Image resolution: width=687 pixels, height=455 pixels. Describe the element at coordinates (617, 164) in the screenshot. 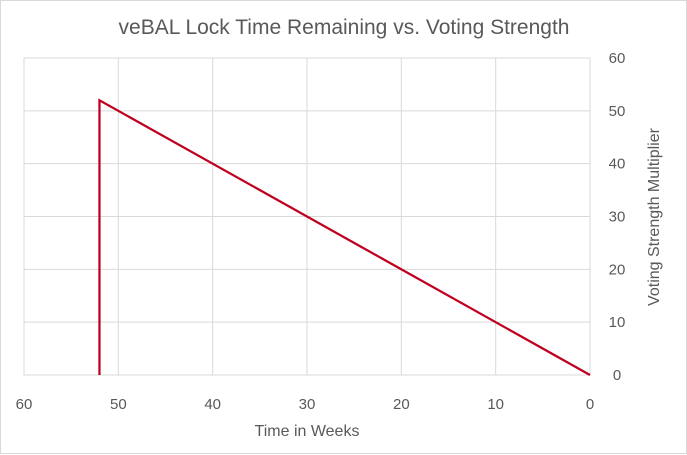

I see `y-tick-label: 40` at that location.